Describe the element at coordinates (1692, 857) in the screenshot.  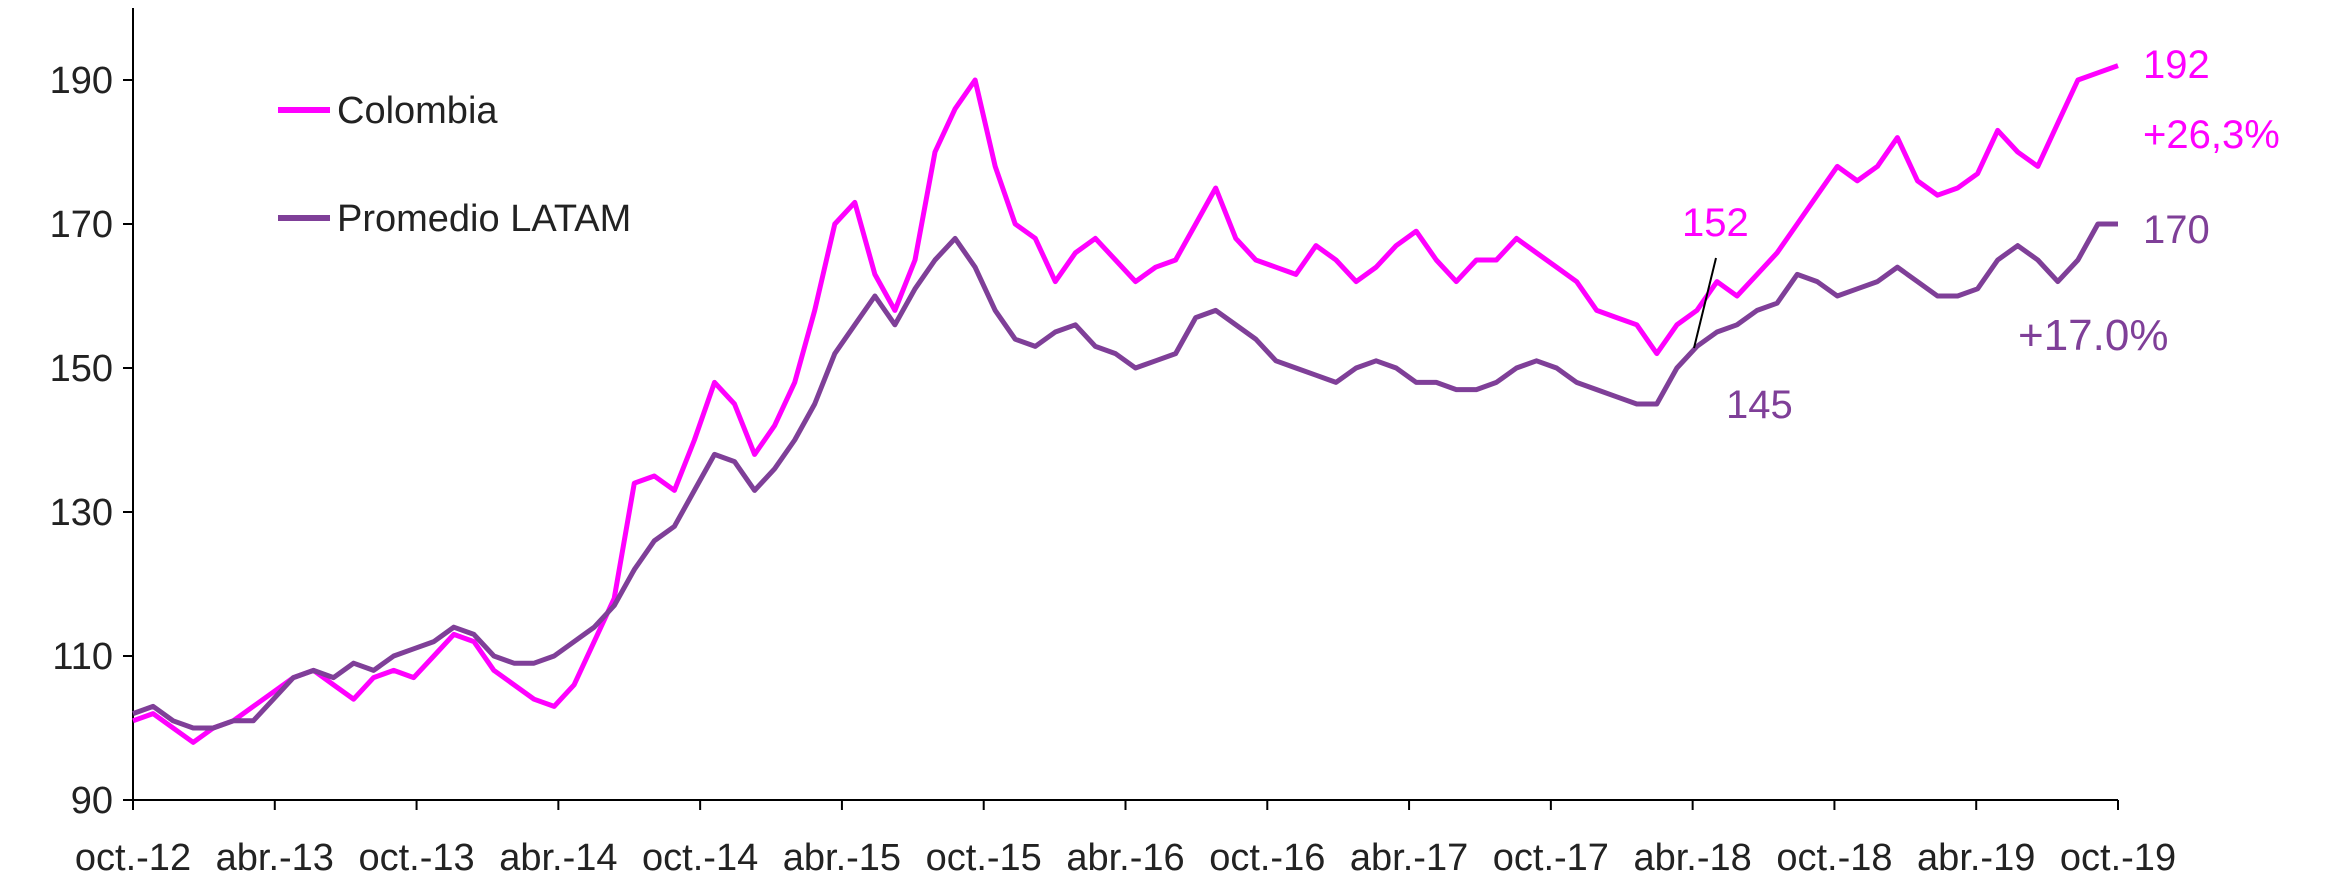
I see `x-tick-label: abr.-18` at that location.